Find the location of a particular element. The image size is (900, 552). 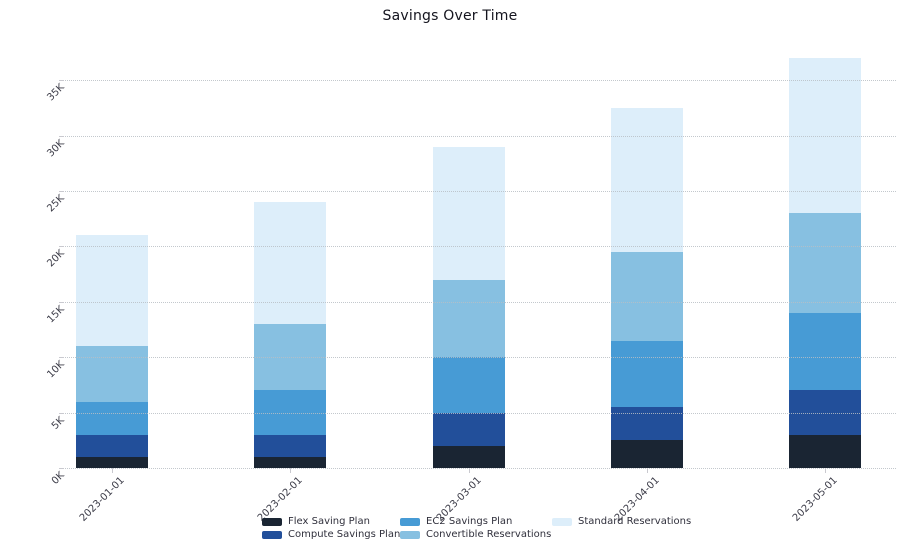

legend-item: Convertible Reservations is located at coordinates (475, 535).